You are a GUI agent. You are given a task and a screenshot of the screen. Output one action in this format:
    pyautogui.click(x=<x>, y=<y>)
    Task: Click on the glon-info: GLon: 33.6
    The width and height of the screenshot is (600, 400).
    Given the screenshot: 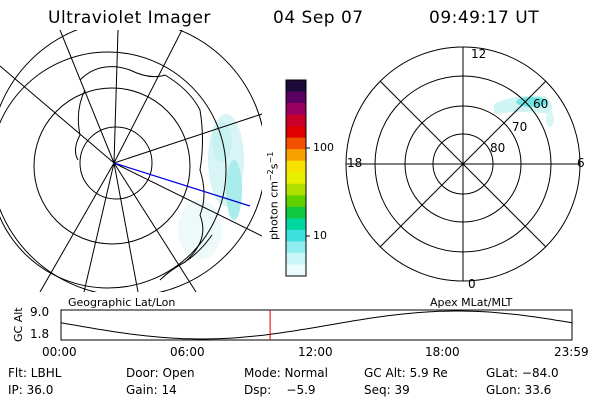 What is the action you would take?
    pyautogui.click(x=519, y=390)
    